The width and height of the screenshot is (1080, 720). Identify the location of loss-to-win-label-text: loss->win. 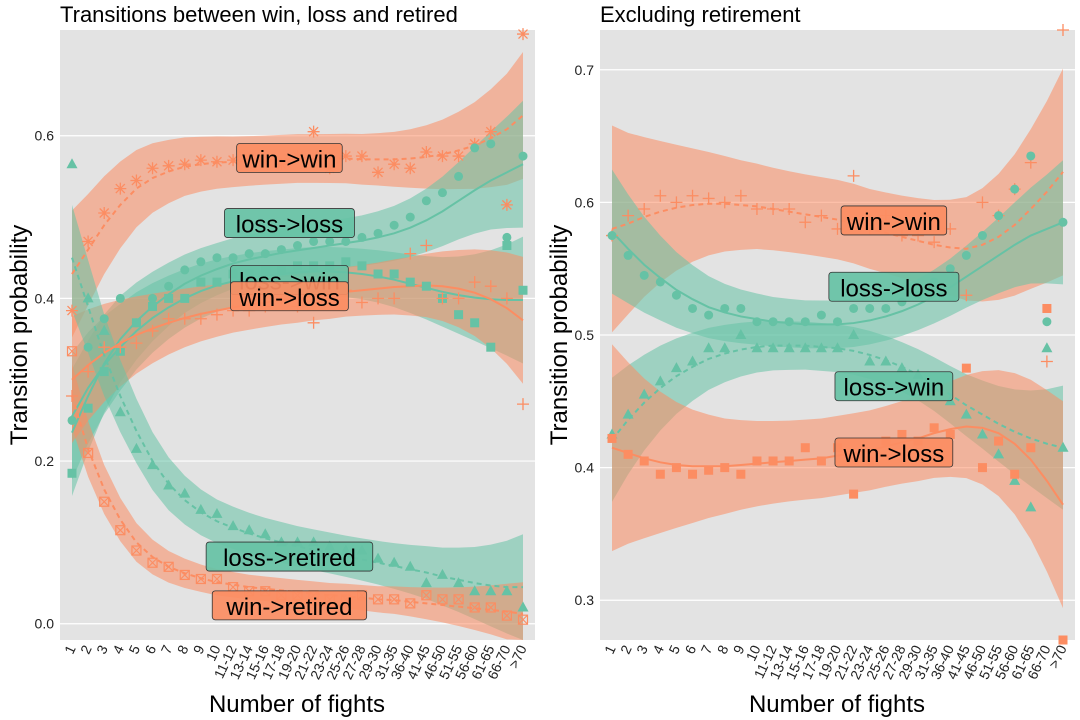
(894, 388).